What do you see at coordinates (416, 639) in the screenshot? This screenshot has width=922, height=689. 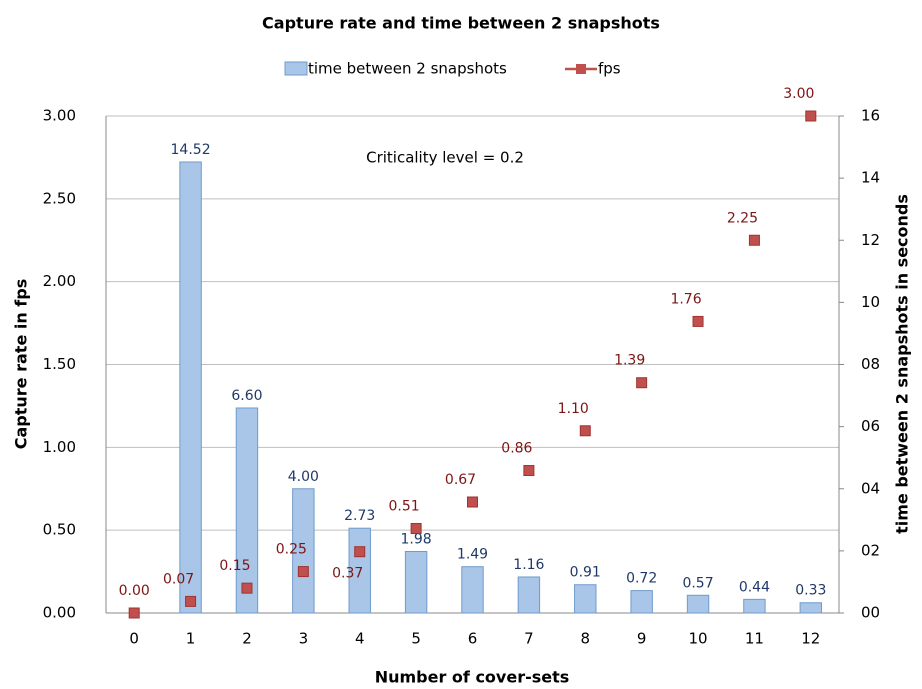 I see `x-tick-label: 5` at bounding box center [416, 639].